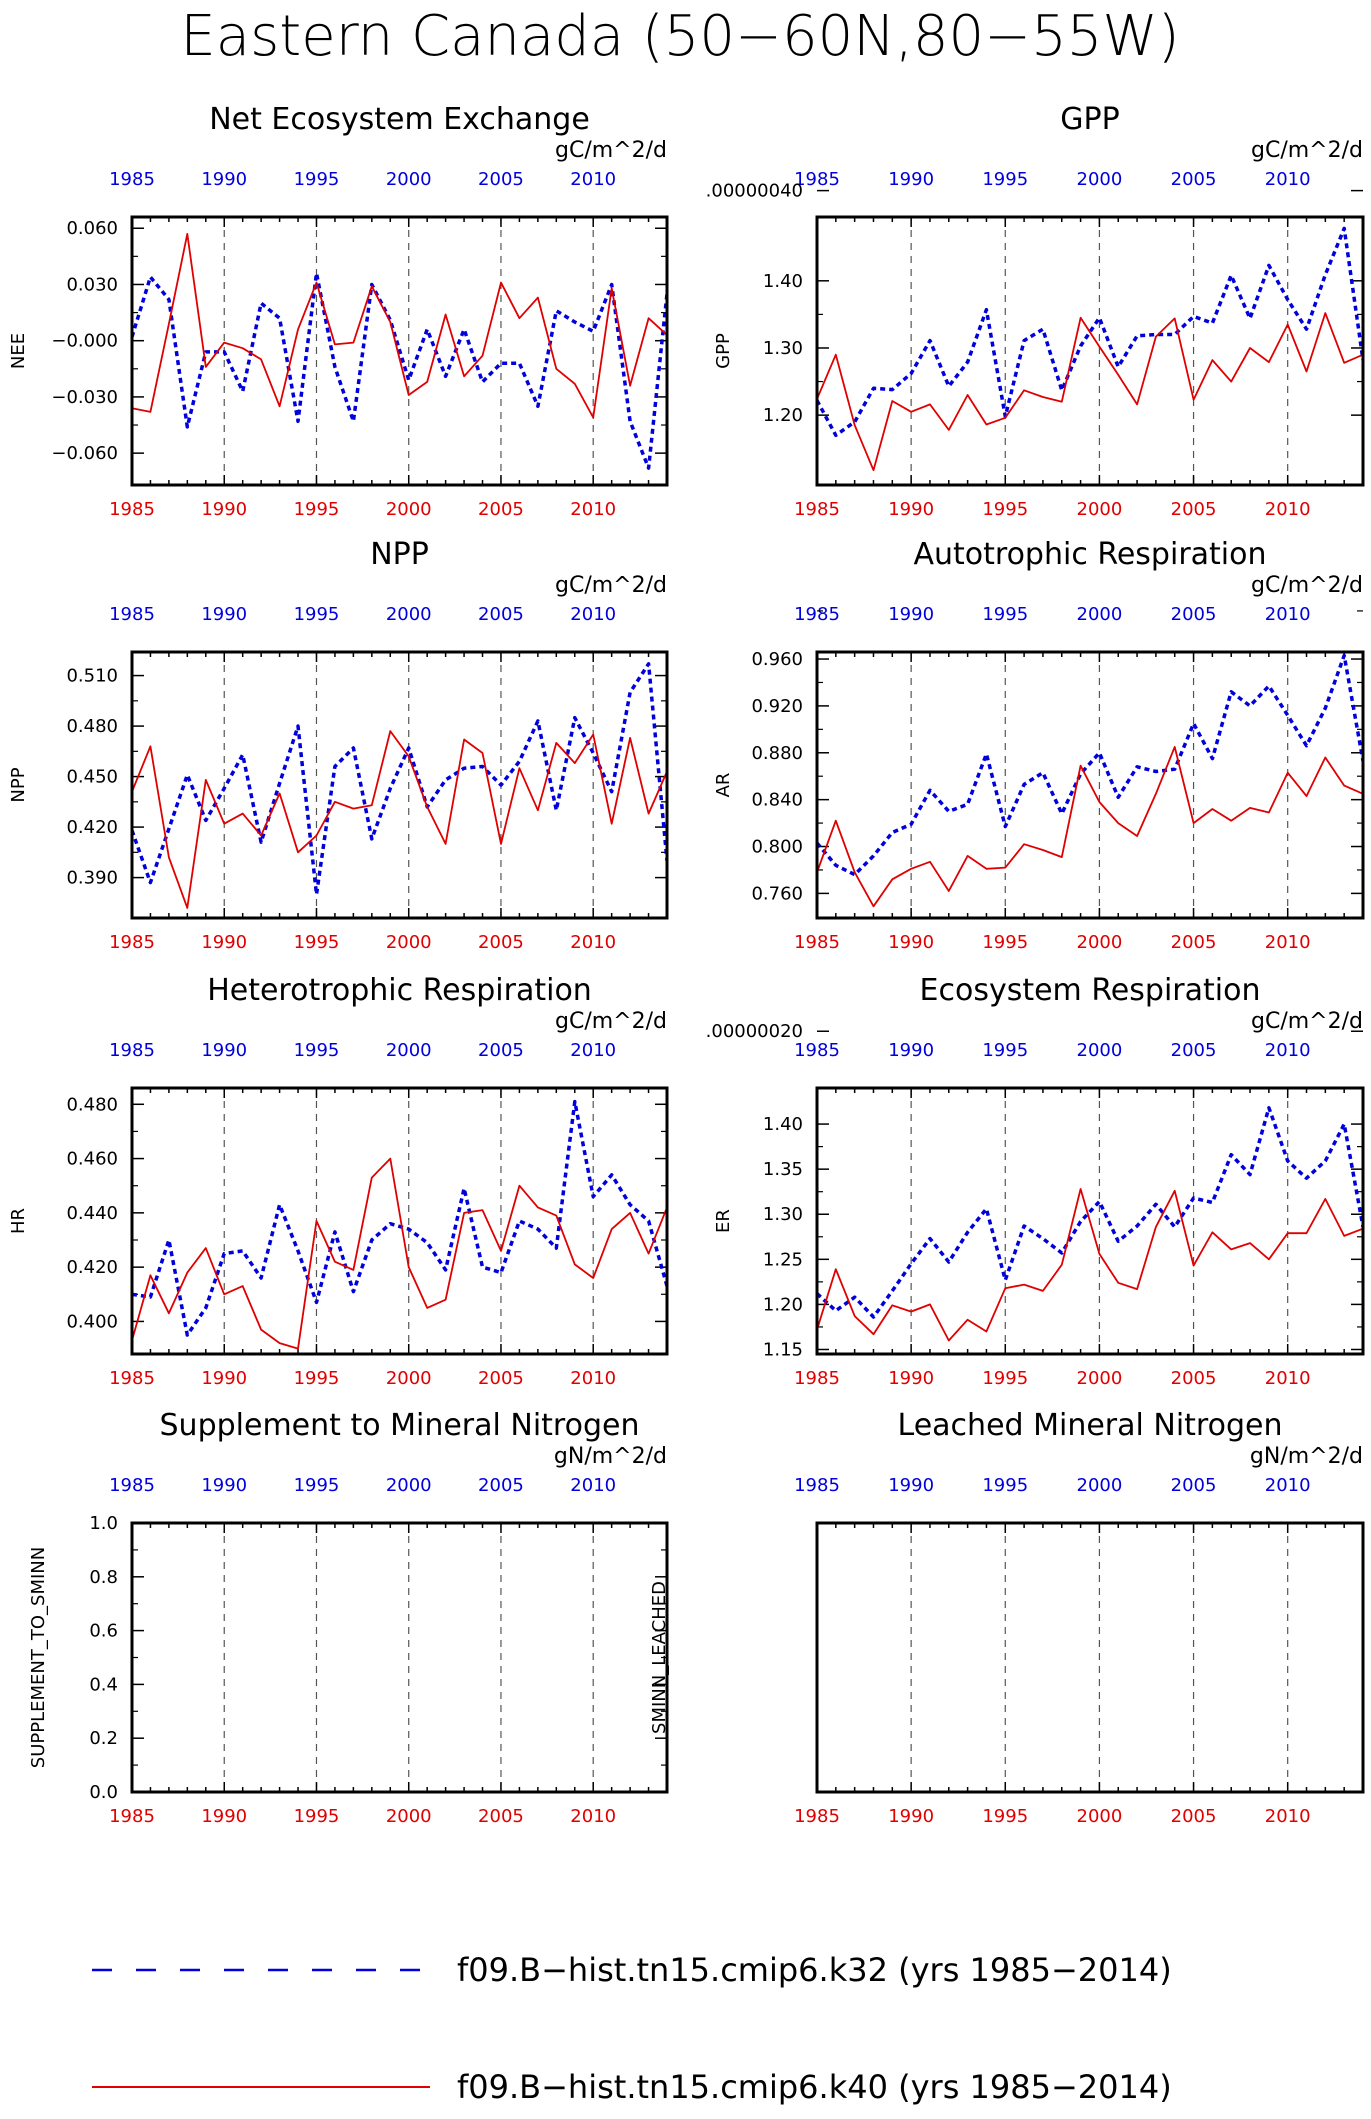 The image size is (1371, 2119). I want to click on y-tick-label: 0.420, so click(92, 827).